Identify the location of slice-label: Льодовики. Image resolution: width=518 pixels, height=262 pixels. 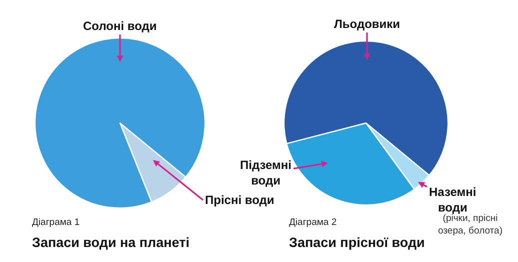
(367, 24).